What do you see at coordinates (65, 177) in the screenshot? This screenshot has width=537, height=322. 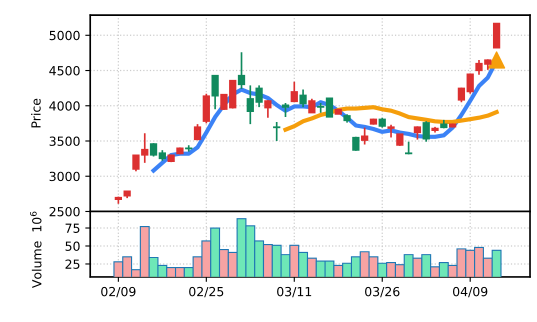 I see `y-tick-label: 3000` at bounding box center [65, 177].